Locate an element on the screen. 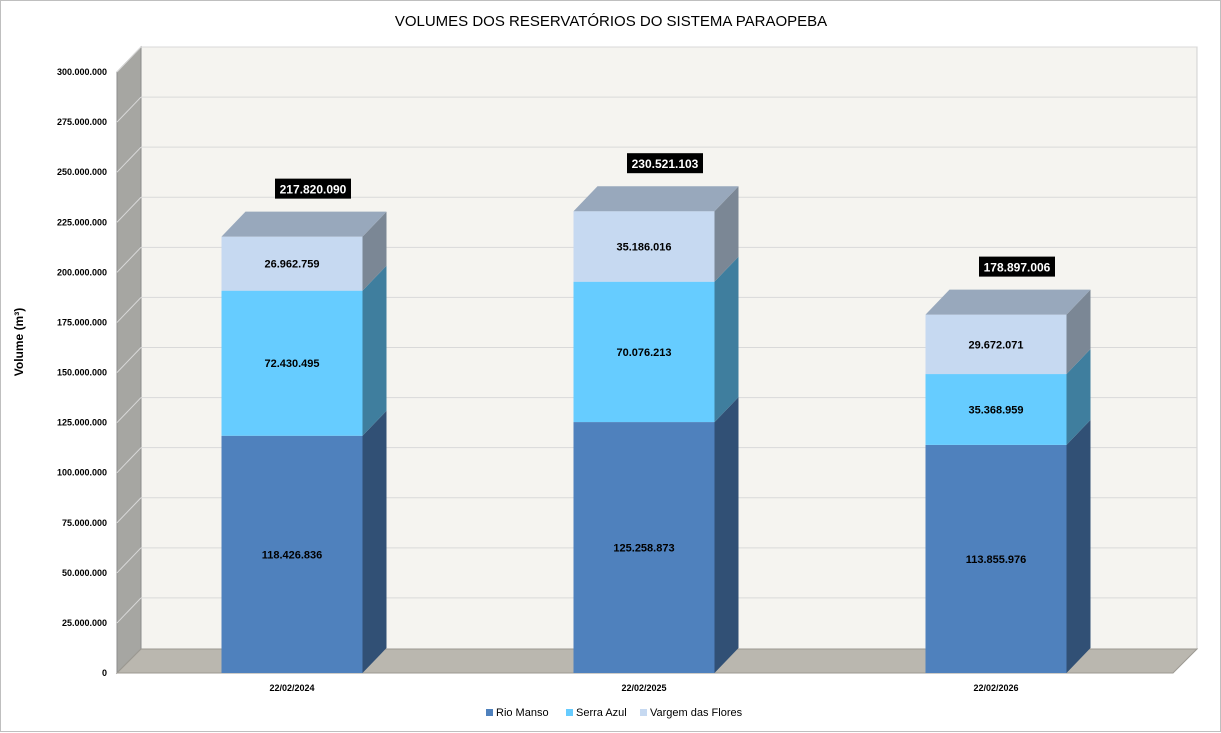 The width and height of the screenshot is (1221, 733). data-label: 125.258.873 is located at coordinates (643, 549).